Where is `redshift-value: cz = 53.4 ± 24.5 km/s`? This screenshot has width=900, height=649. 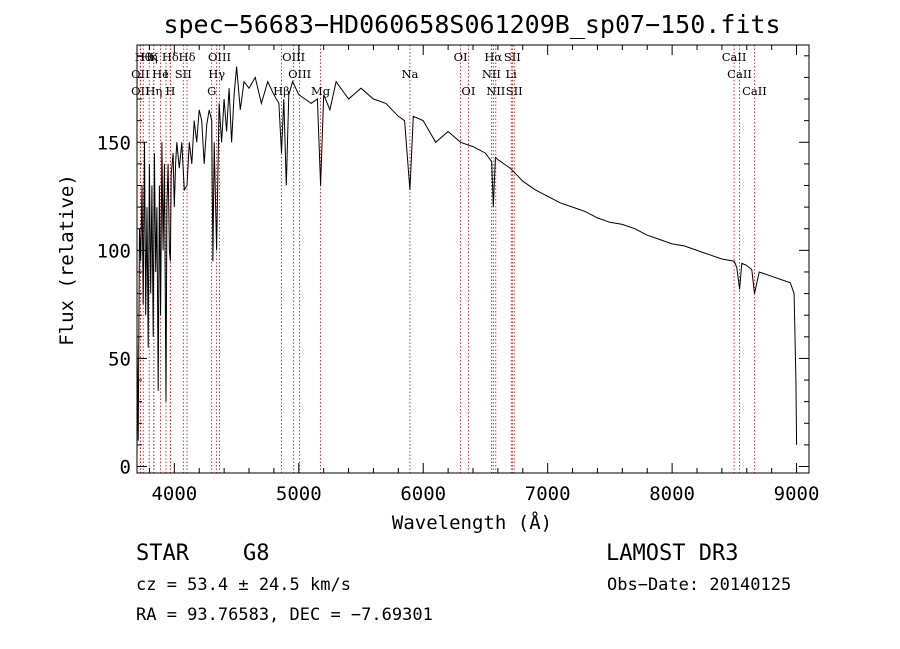
redshift-value: cz = 53.4 ± 24.5 km/s is located at coordinates (243, 585).